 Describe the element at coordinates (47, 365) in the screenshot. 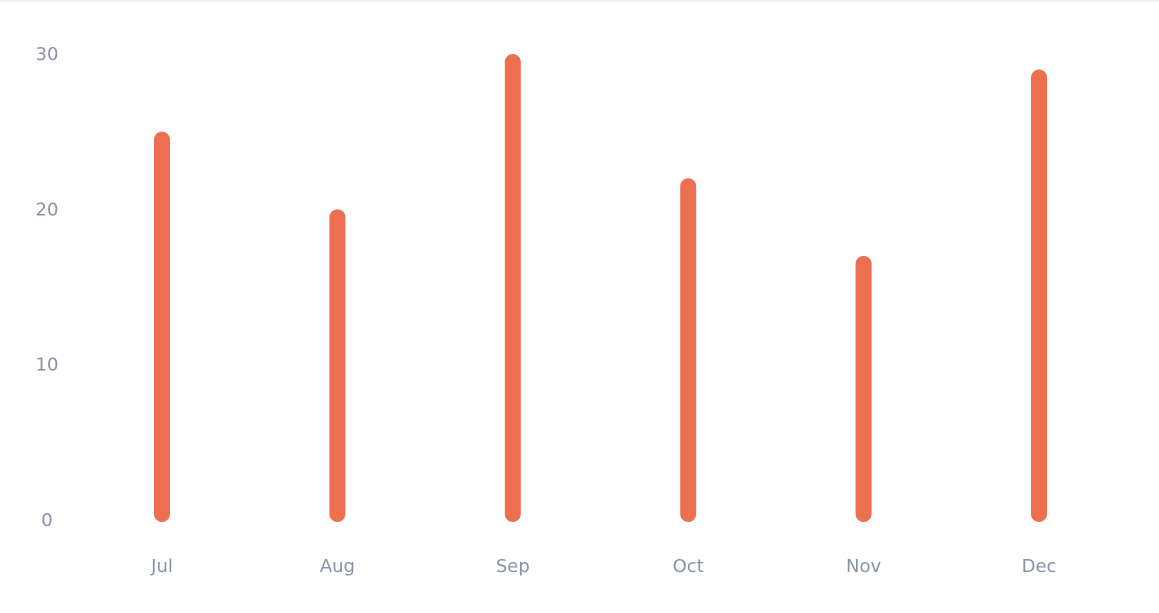

I see `y-tick-label: 10` at that location.